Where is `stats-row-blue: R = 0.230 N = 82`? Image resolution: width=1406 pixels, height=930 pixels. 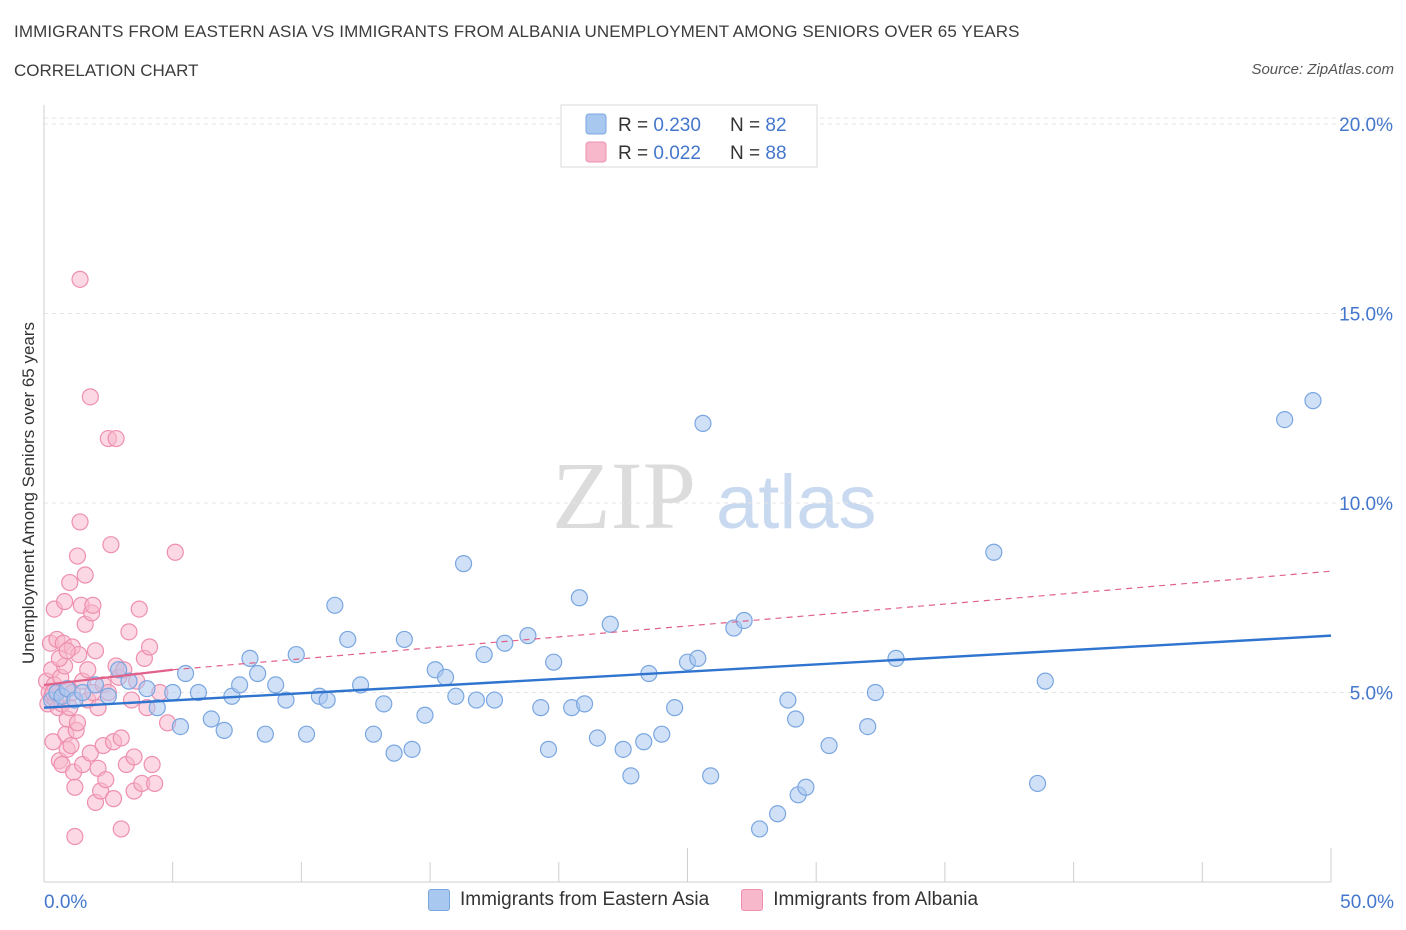 stats-row-blue: R = 0.230 N = 82 is located at coordinates (702, 125).